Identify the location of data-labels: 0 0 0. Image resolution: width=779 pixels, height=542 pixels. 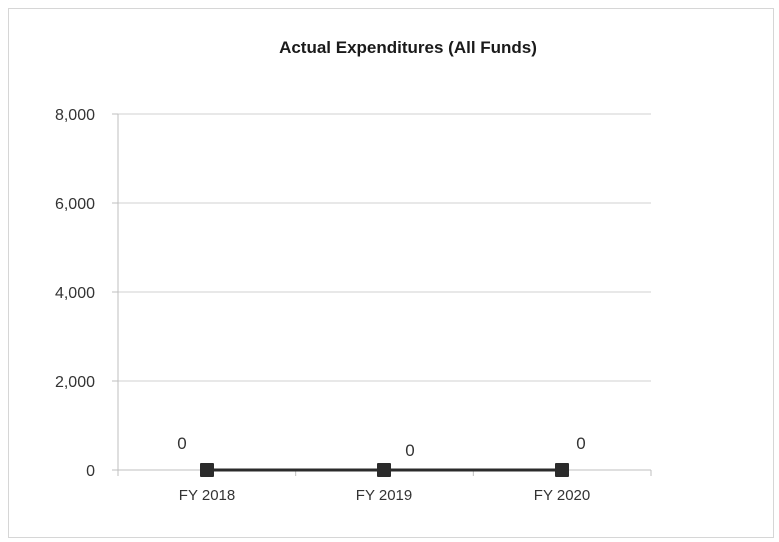
(381, 447).